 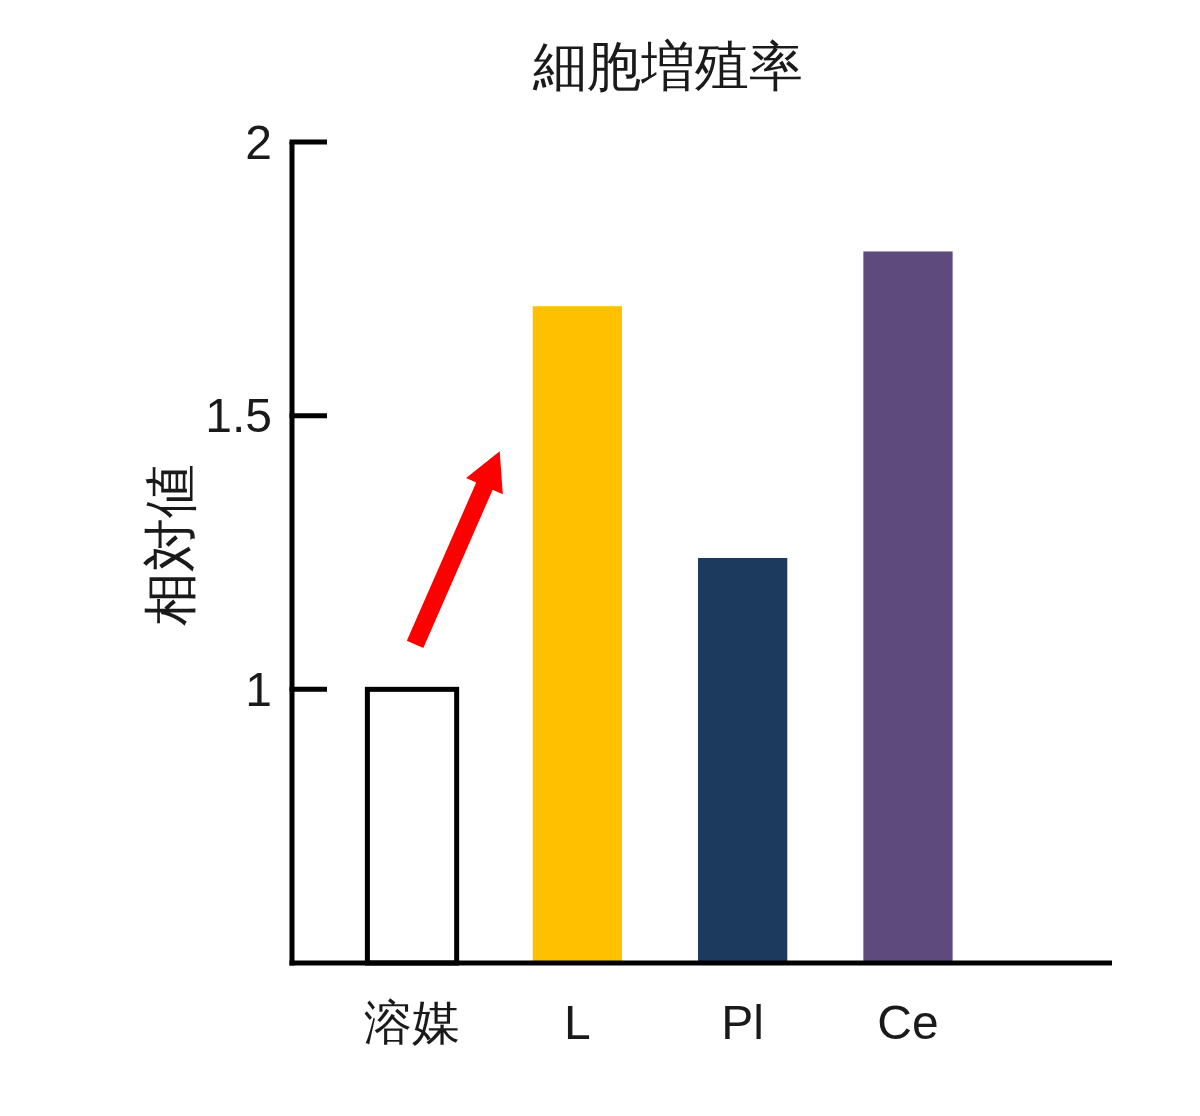 I want to click on chart-title: 細胞増殖率, so click(x=667, y=66).